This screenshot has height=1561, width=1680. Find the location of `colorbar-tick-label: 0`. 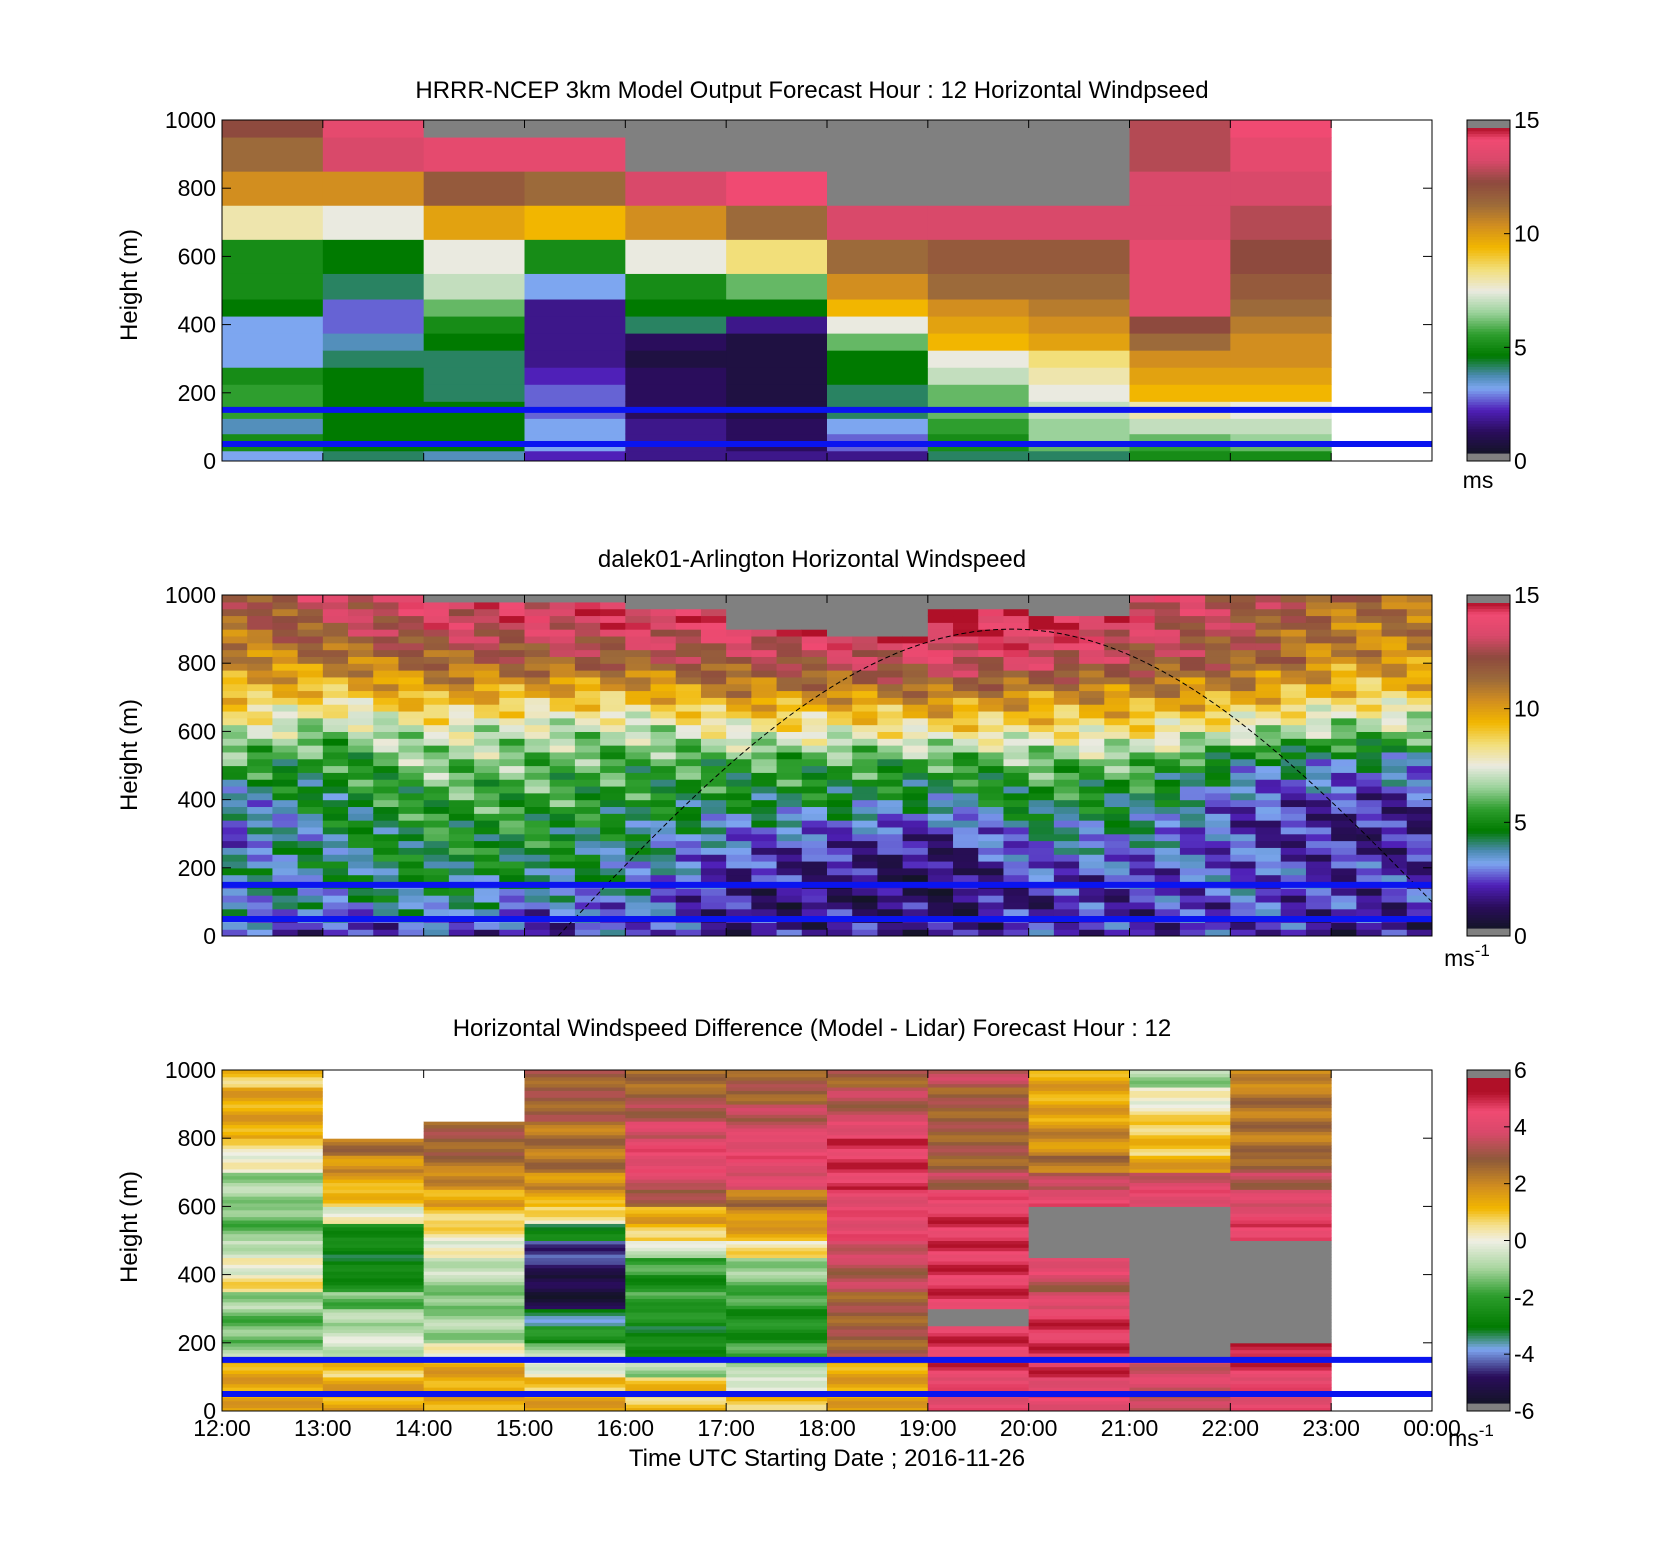

colorbar-tick-label: 0 is located at coordinates (1520, 936).